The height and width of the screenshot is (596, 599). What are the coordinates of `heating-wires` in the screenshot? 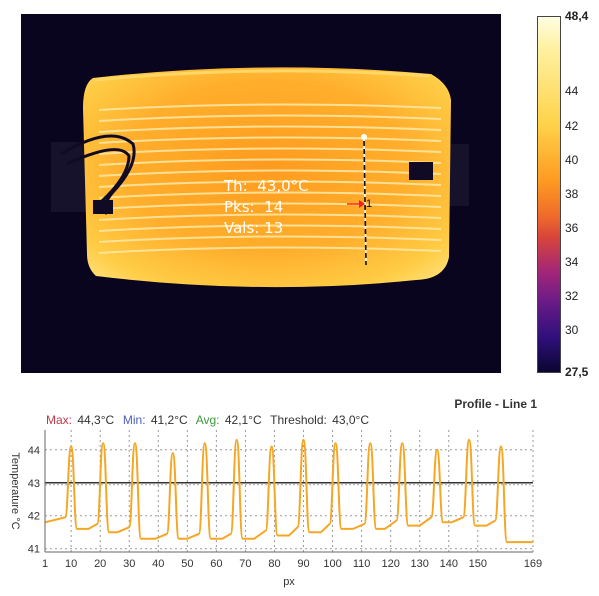 It's located at (270, 178).